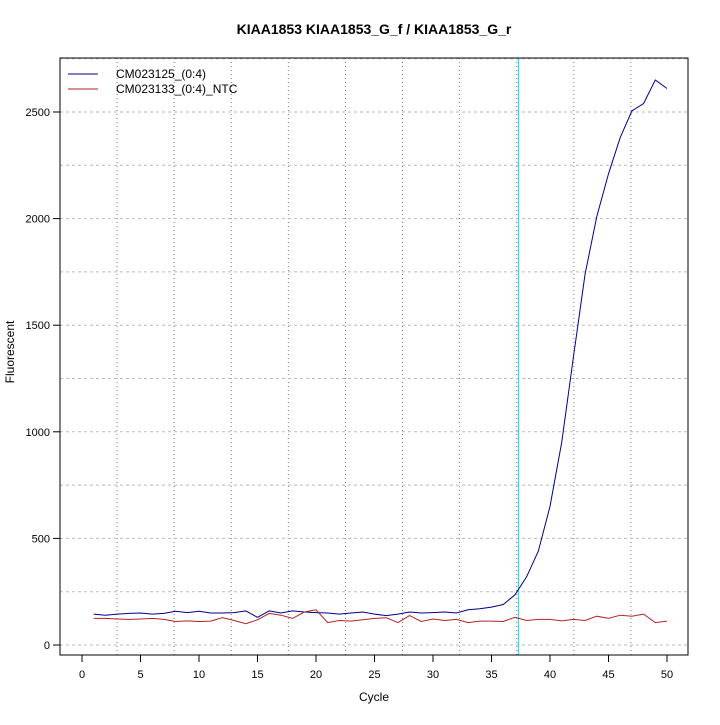 Image resolution: width=720 pixels, height=725 pixels. I want to click on x-tick-label: 20, so click(316, 675).